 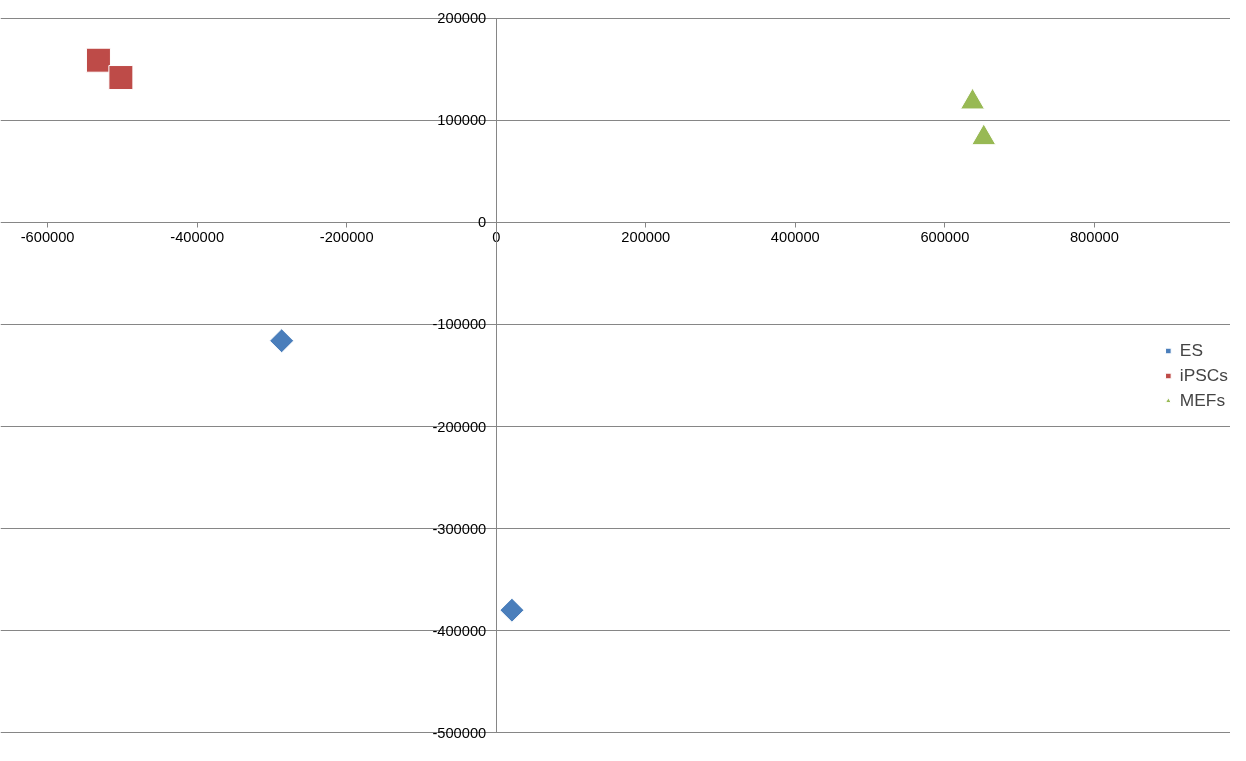 I want to click on y-tick-label: -200000, so click(x=459, y=426).